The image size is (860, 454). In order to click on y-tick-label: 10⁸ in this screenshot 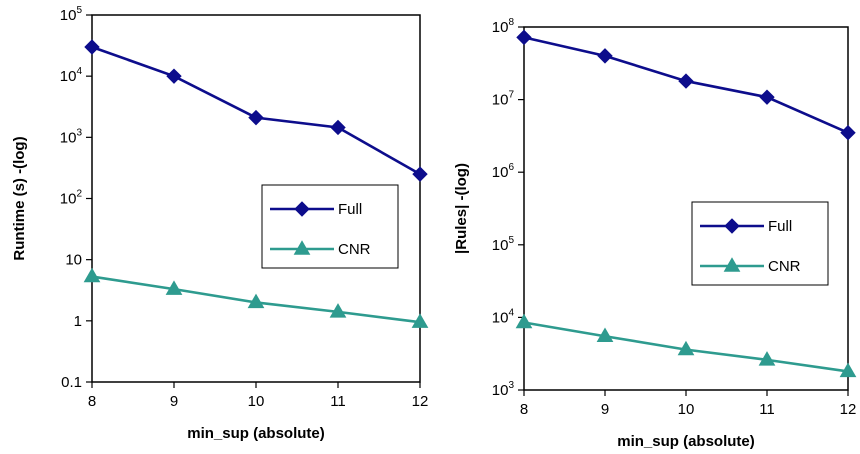, I will do `click(503, 26)`.